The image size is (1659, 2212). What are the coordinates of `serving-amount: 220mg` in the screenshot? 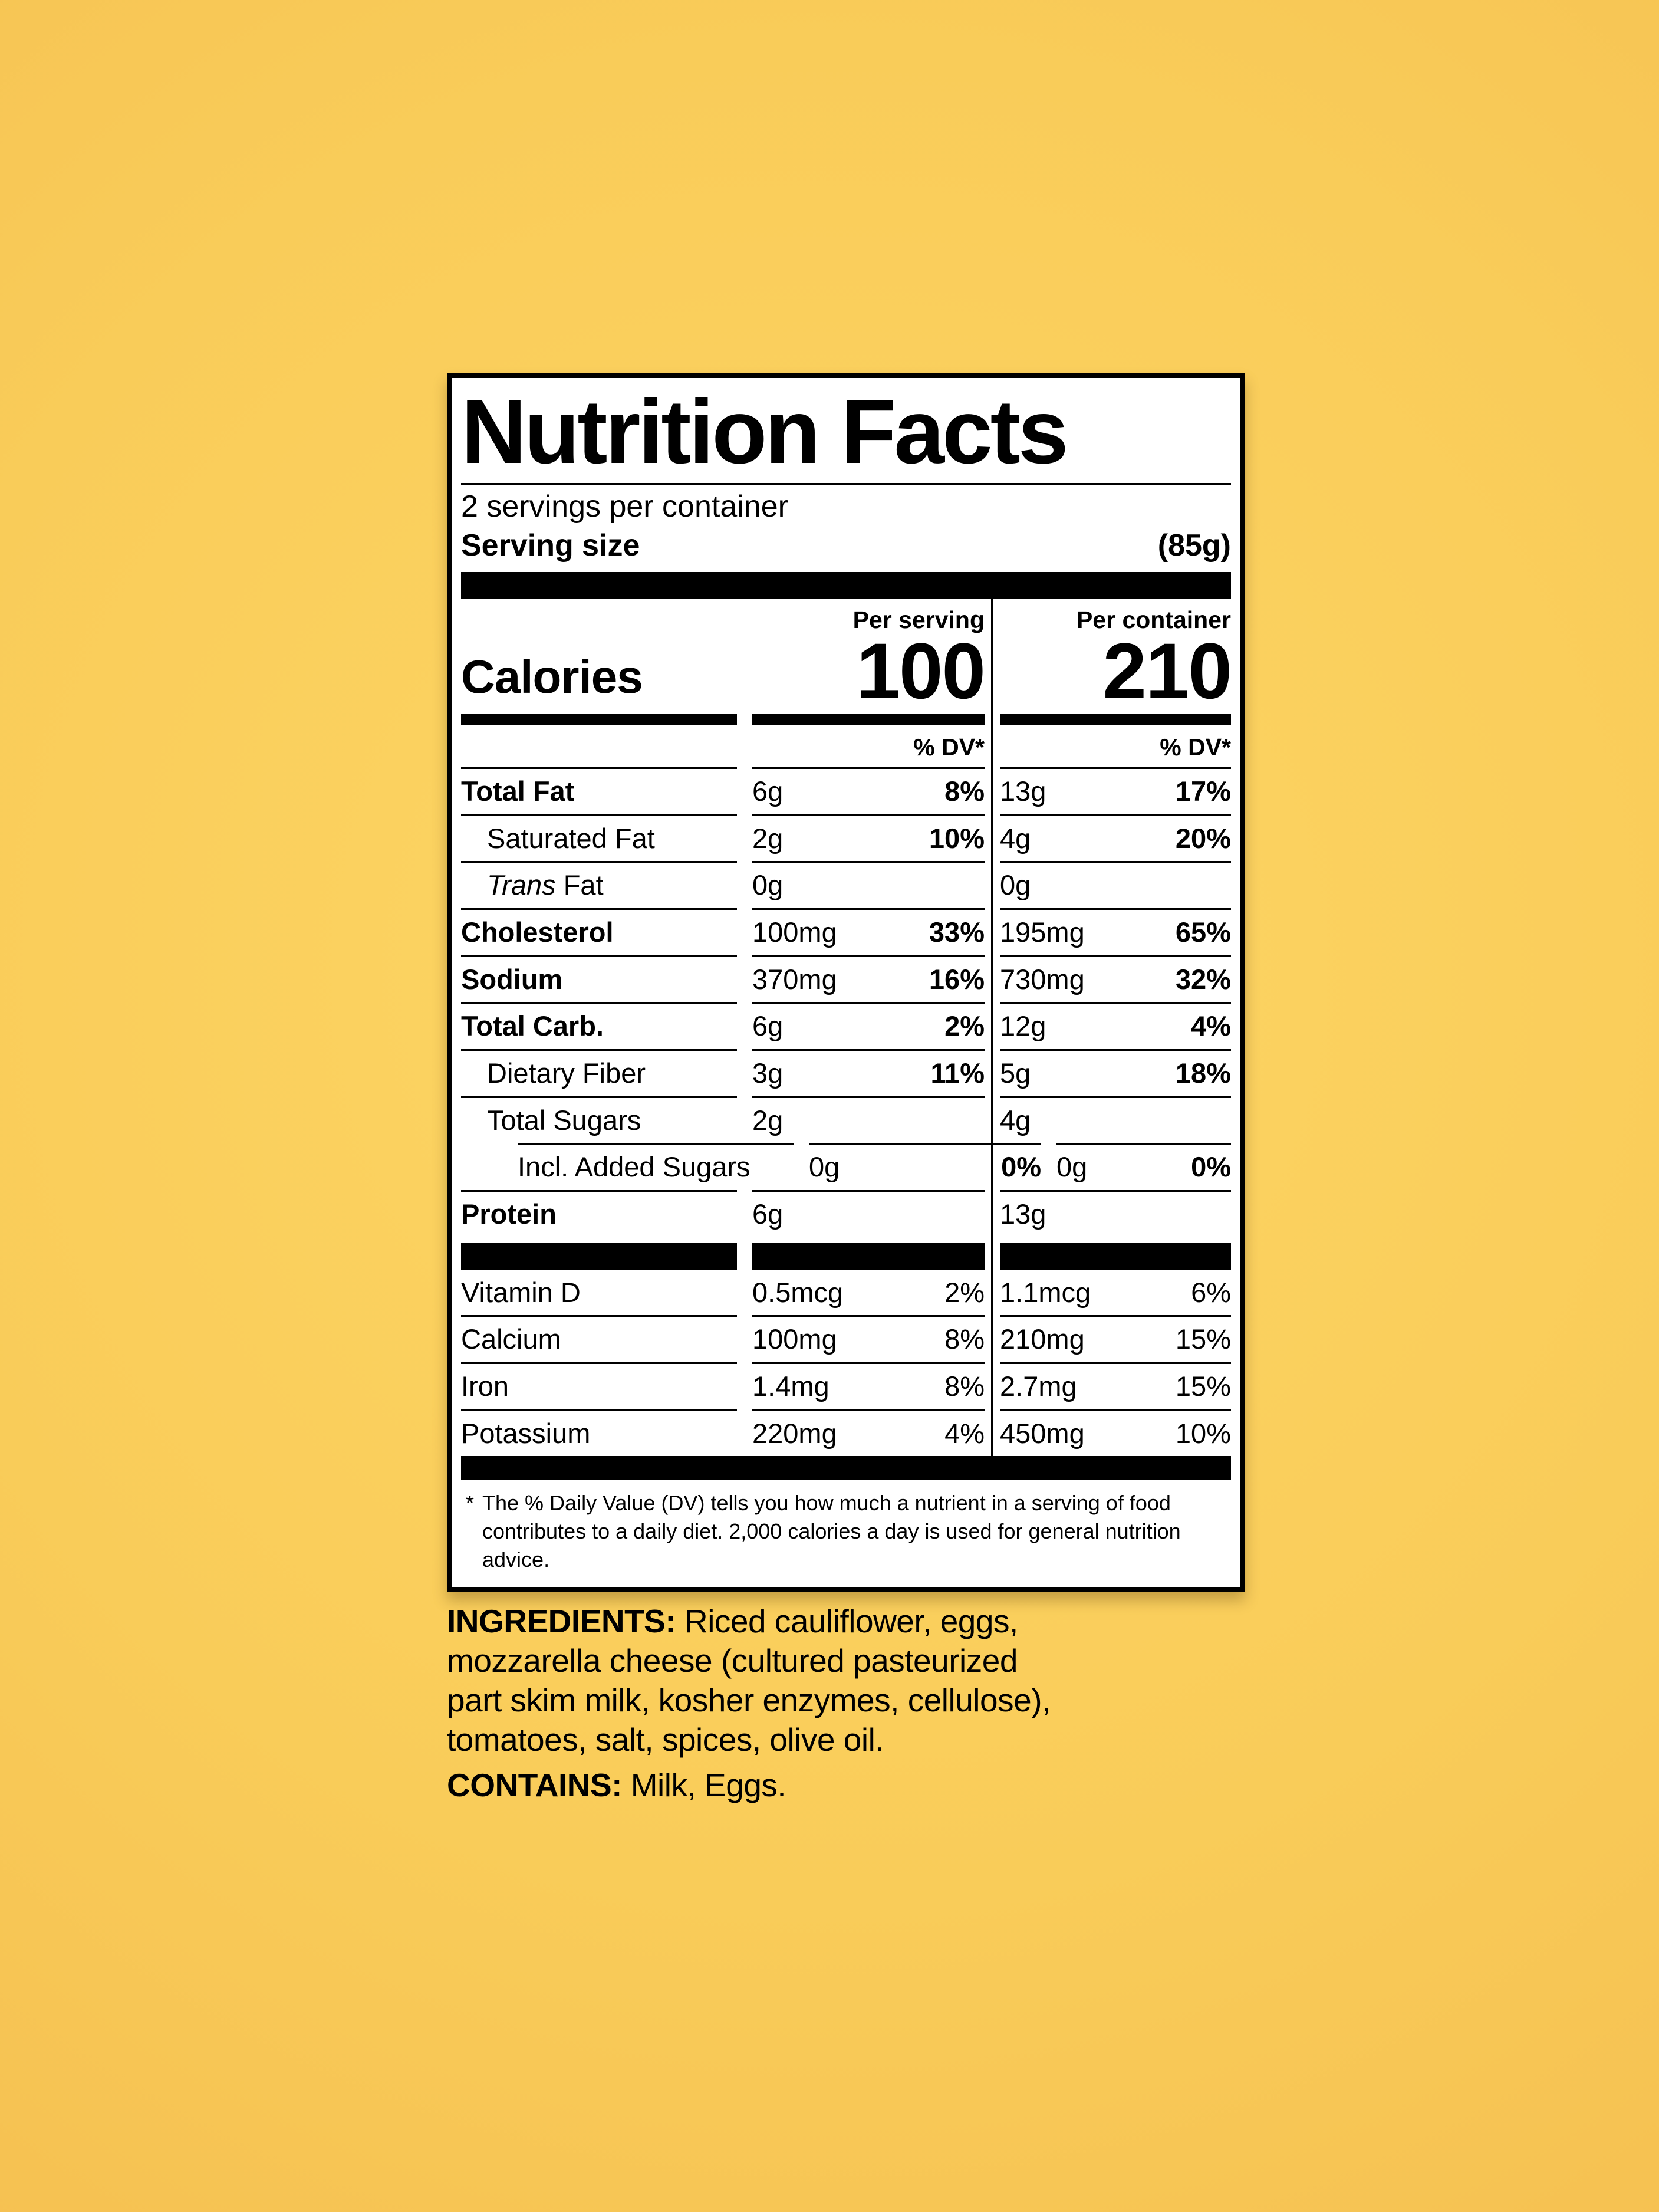 It's located at (794, 1433).